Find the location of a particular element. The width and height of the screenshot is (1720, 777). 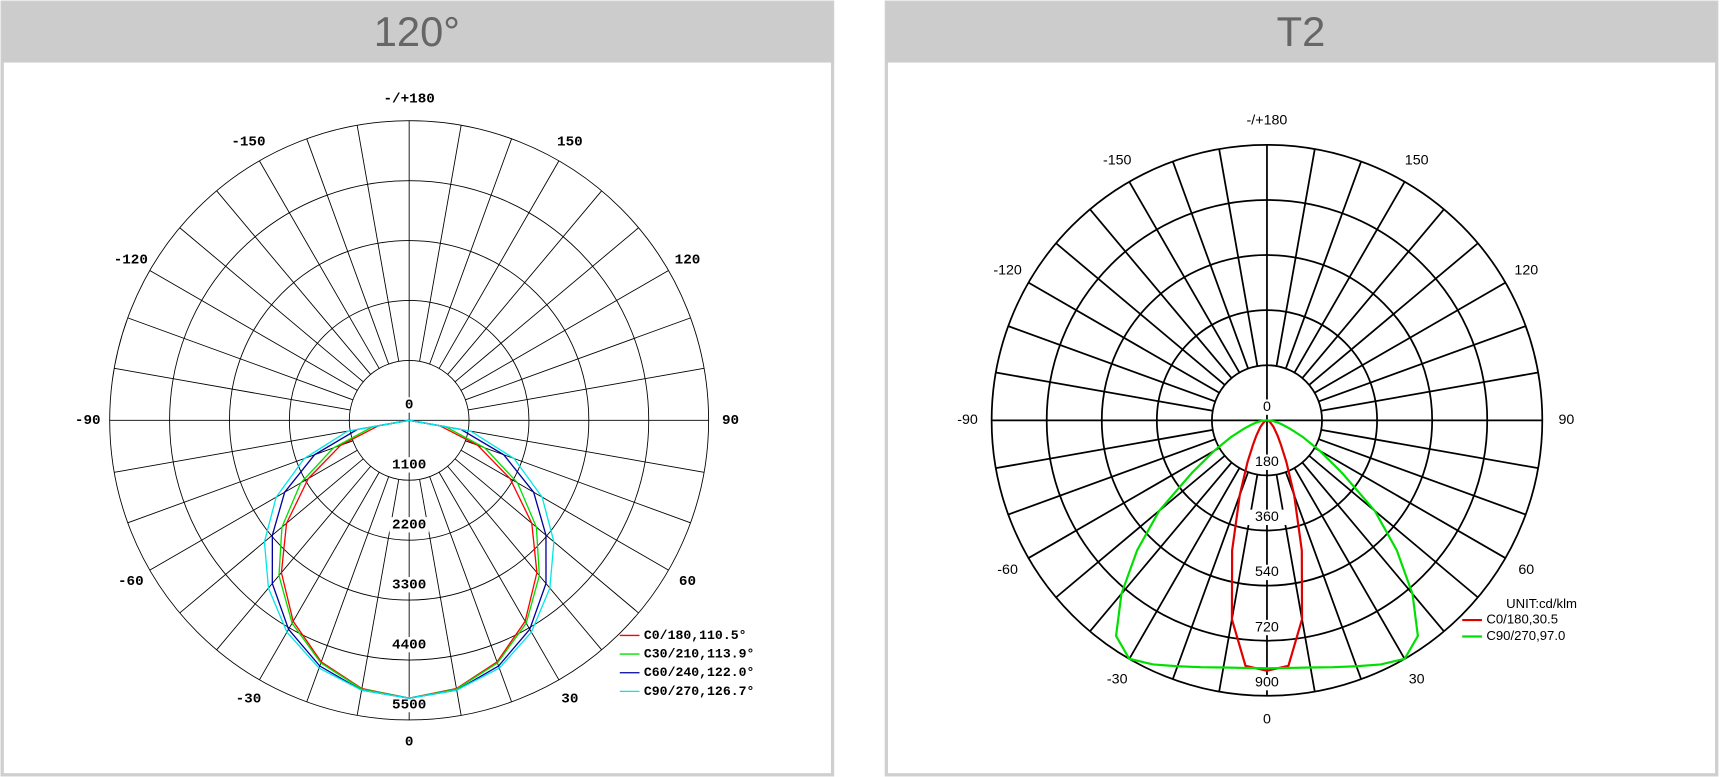

legend-label: C60/240,122.0° is located at coordinates (699, 672).